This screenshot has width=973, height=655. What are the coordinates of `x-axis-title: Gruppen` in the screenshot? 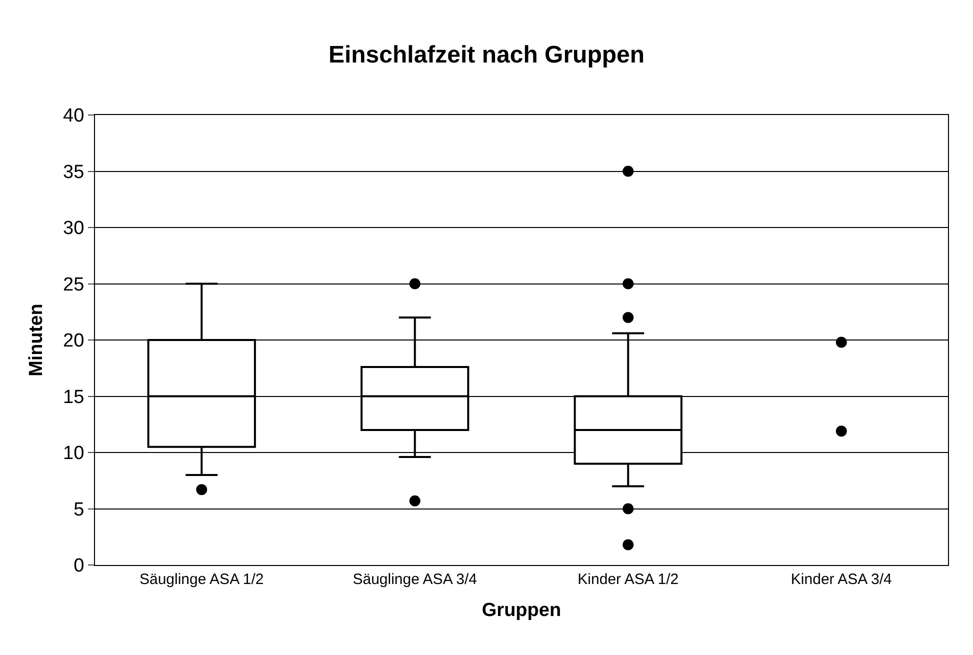 It's located at (522, 610).